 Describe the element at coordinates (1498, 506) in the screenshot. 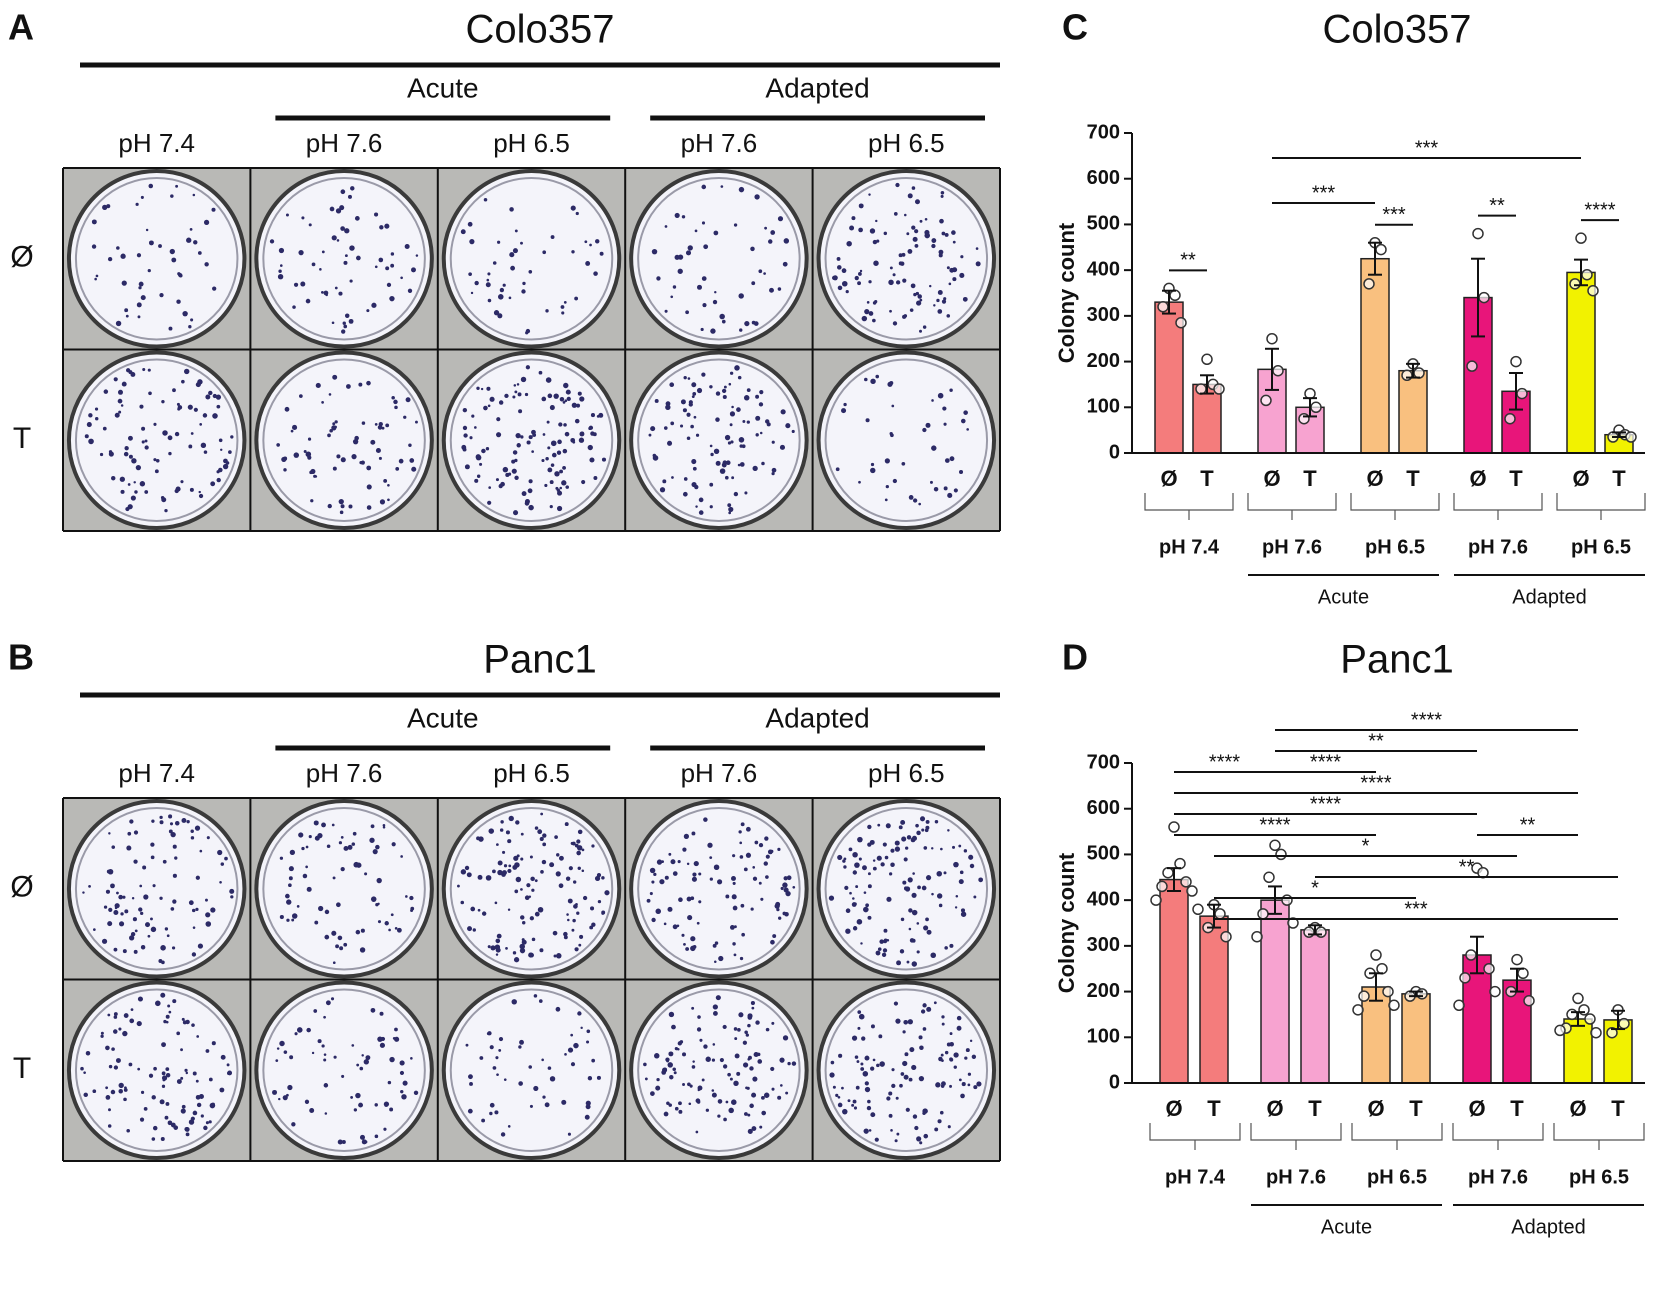

I see `group-bracket` at that location.